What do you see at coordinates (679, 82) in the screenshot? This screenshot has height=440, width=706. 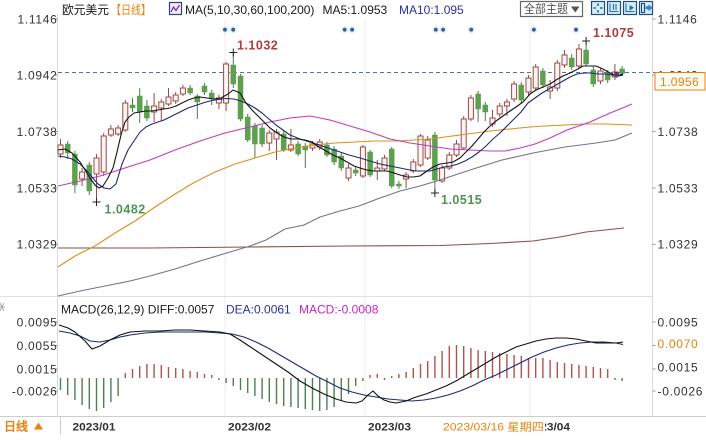 I see `svg-text: 1.0956` at bounding box center [679, 82].